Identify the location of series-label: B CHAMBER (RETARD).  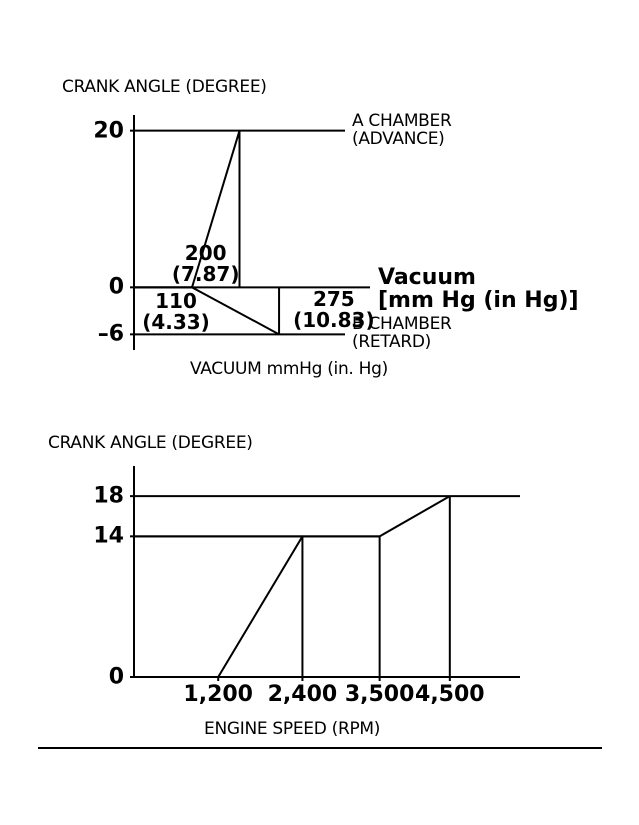
(402, 333).